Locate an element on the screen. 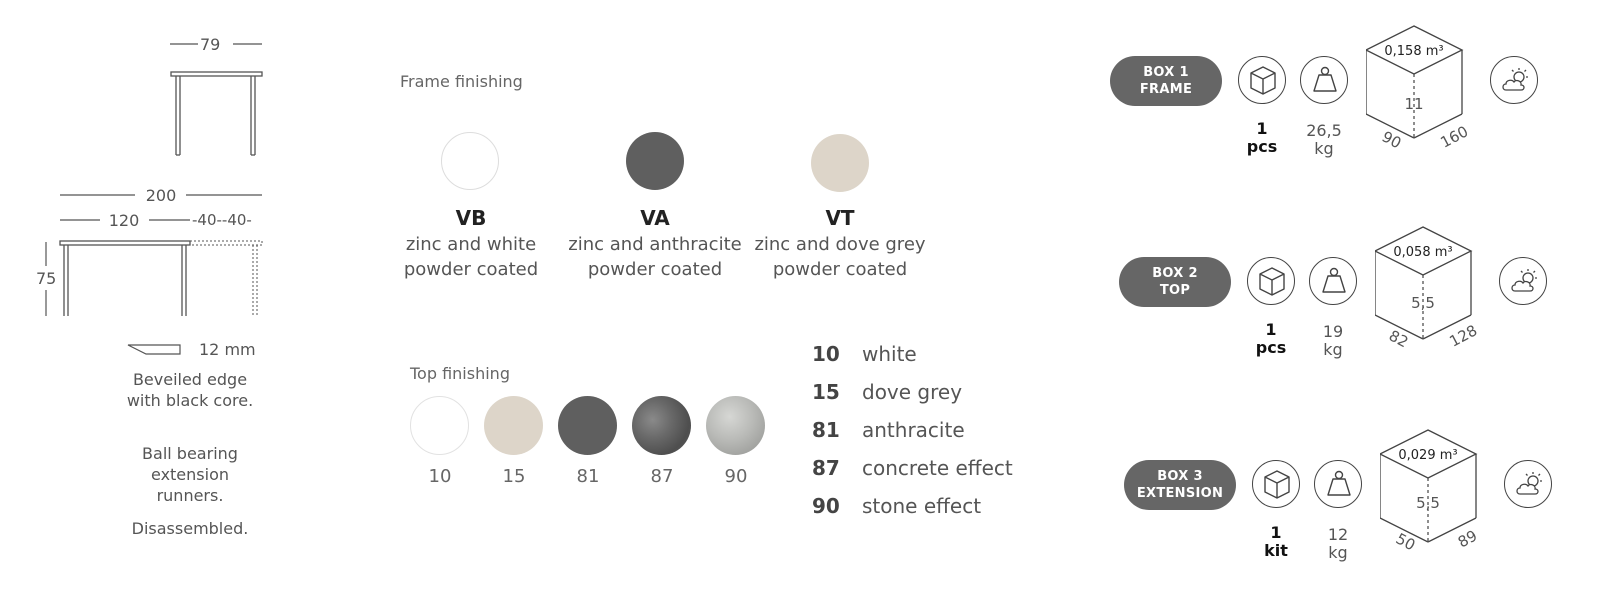  dim-height-label: 75 is located at coordinates (46, 278).